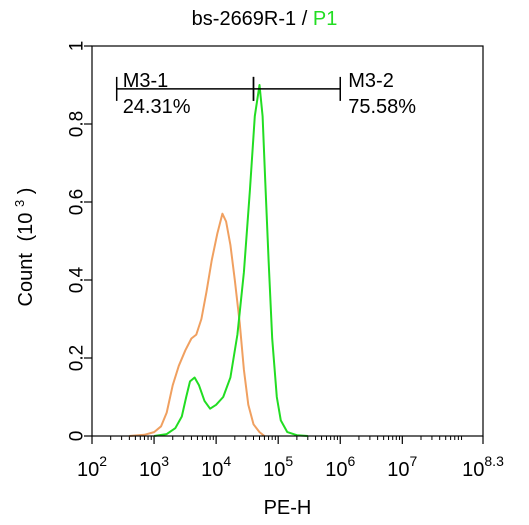 Image resolution: width=529 pixels, height=525 pixels. What do you see at coordinates (382, 107) in the screenshot?
I see `marker-percent: 75.58%` at bounding box center [382, 107].